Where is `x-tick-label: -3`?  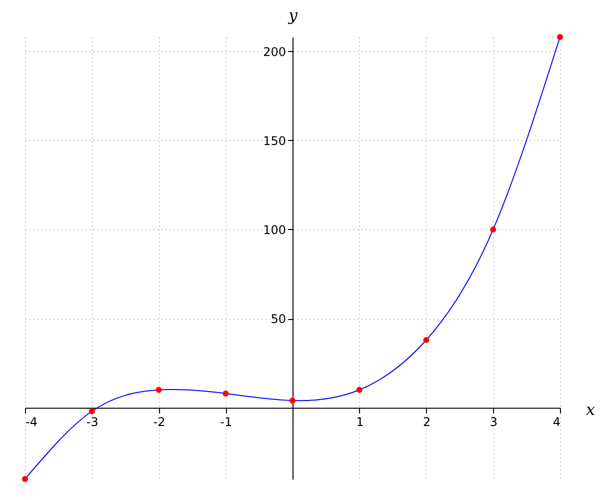 x-tick-label: -3 is located at coordinates (92, 422).